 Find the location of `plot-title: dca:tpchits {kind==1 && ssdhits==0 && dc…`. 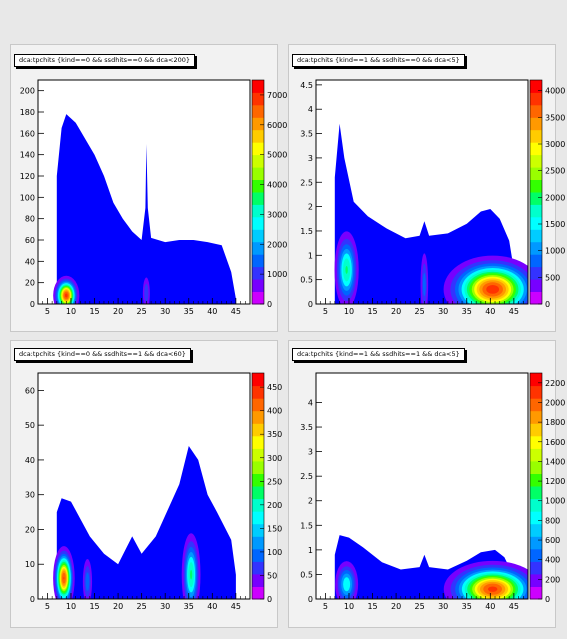

plot-title: dca:tpchits {kind==1 && ssdhits==0 && dc… is located at coordinates (378, 60).